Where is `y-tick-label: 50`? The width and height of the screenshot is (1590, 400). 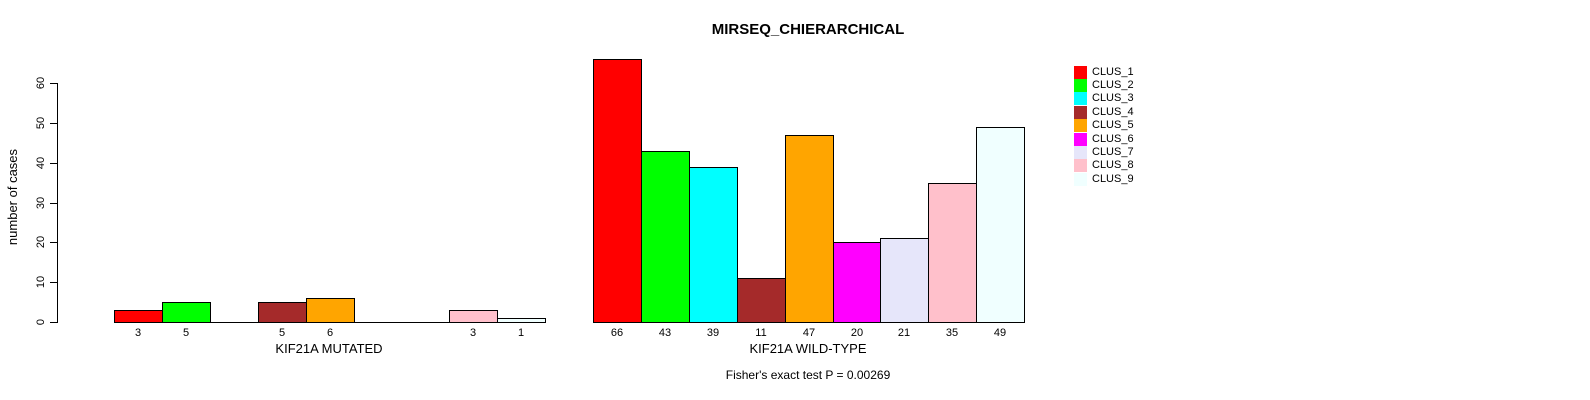
y-tick-label: 50 is located at coordinates (41, 123).